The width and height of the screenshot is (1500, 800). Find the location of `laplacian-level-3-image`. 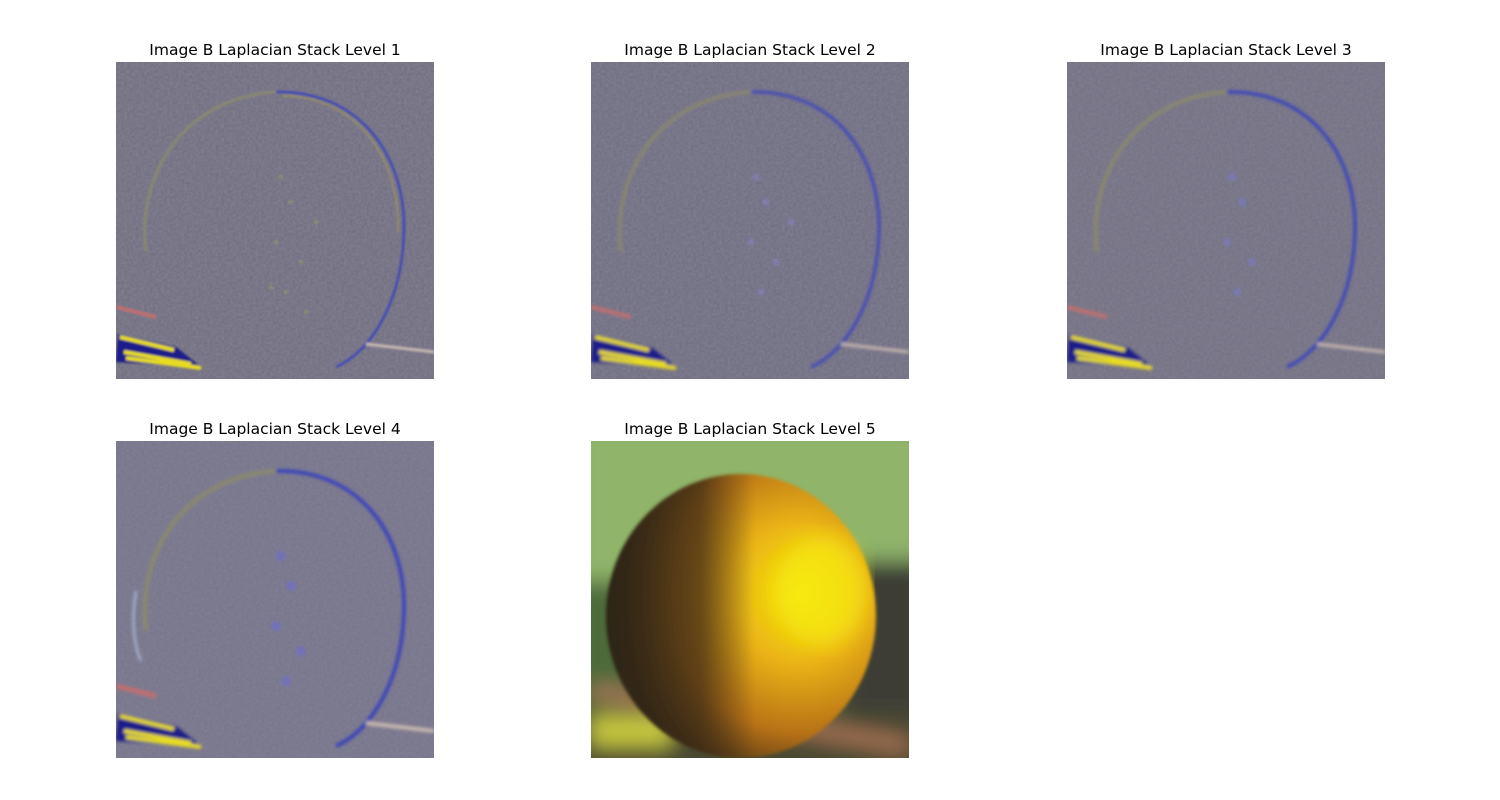

laplacian-level-3-image is located at coordinates (1226, 220).